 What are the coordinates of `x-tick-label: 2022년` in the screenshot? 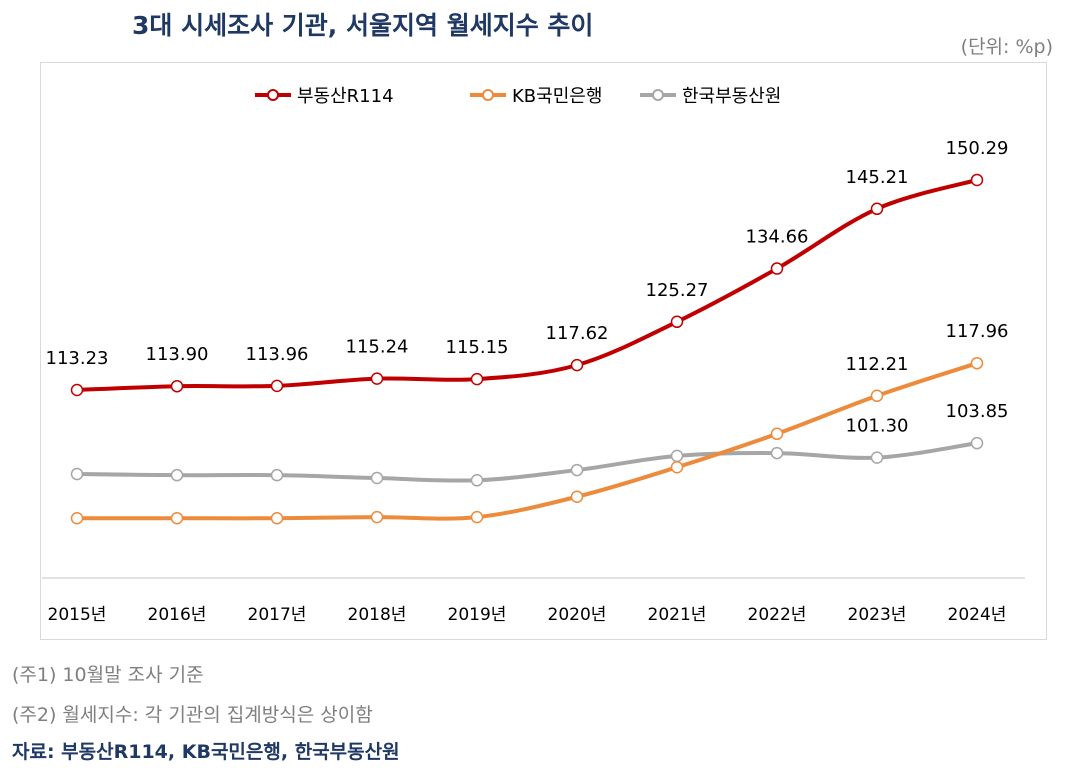 It's located at (777, 615).